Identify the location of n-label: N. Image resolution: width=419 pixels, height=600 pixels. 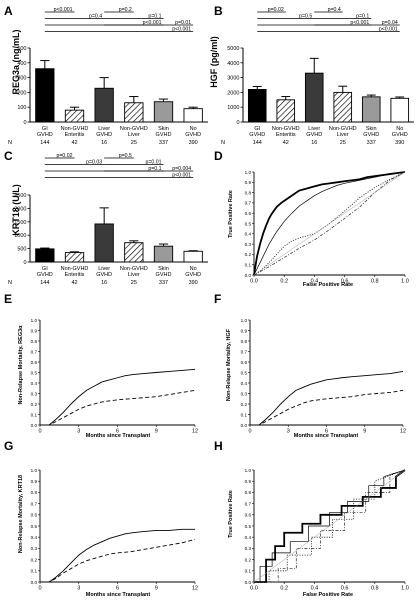
(10, 143).